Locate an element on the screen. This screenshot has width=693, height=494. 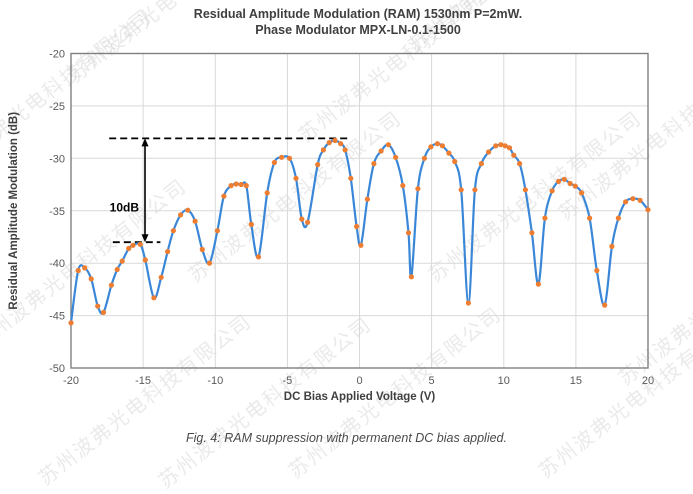
y-tick-label: -50 is located at coordinates (57, 369).